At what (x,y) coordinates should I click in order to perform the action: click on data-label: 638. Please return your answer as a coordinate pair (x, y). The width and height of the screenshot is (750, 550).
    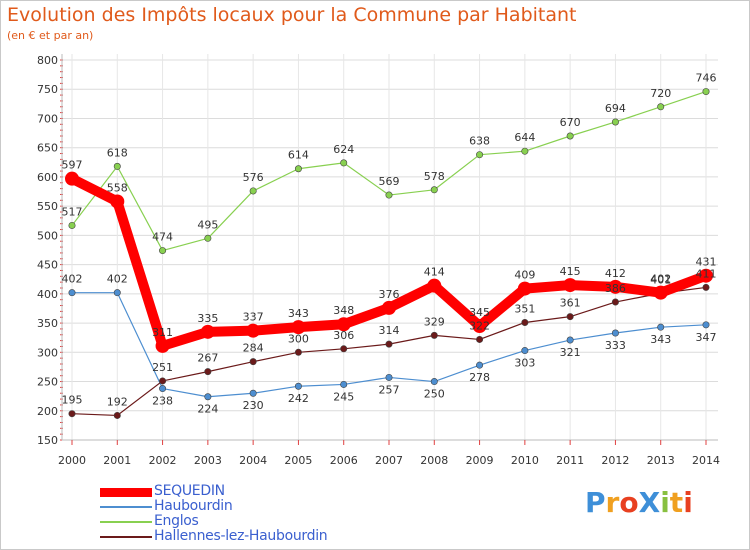
    Looking at the image, I should click on (479, 141).